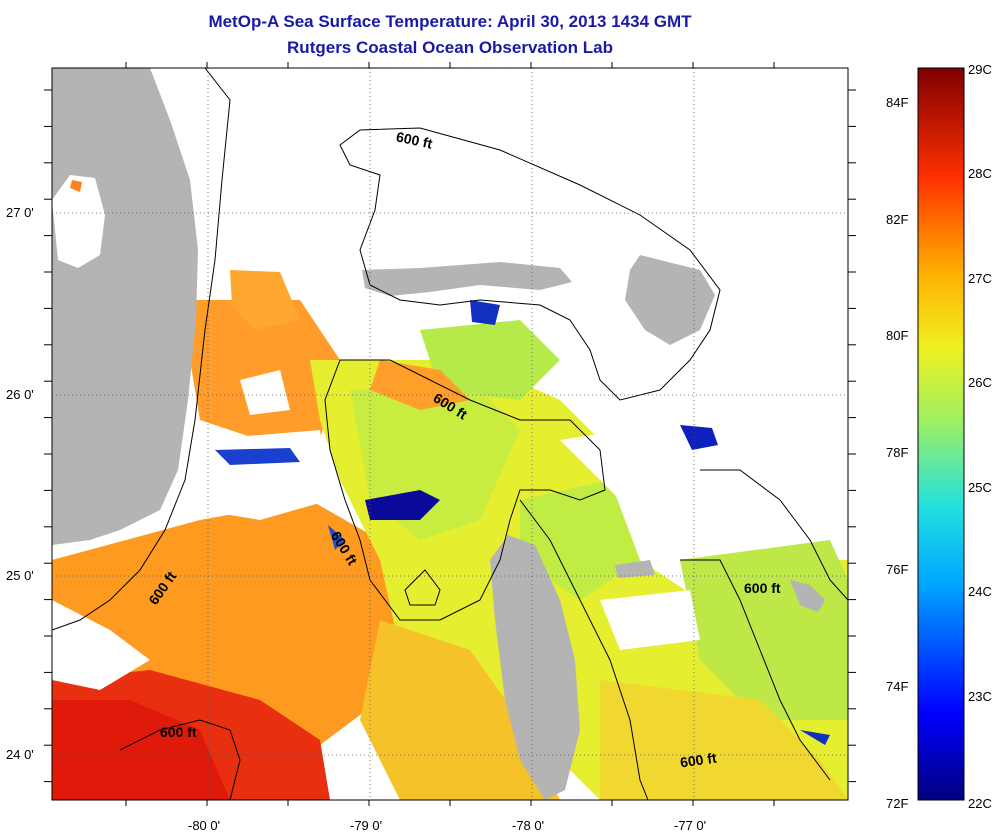 This screenshot has height=840, width=1000. I want to click on colorbar-c-label: 24C, so click(980, 591).